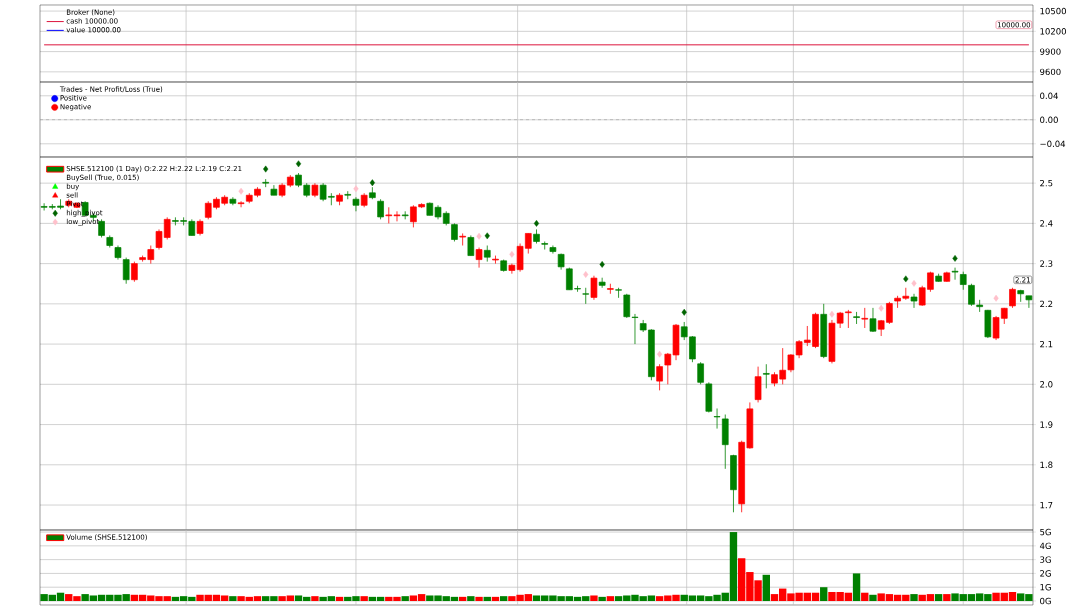 The height and width of the screenshot is (615, 1080). I want to click on y-tick-label: 9900, so click(1050, 51).